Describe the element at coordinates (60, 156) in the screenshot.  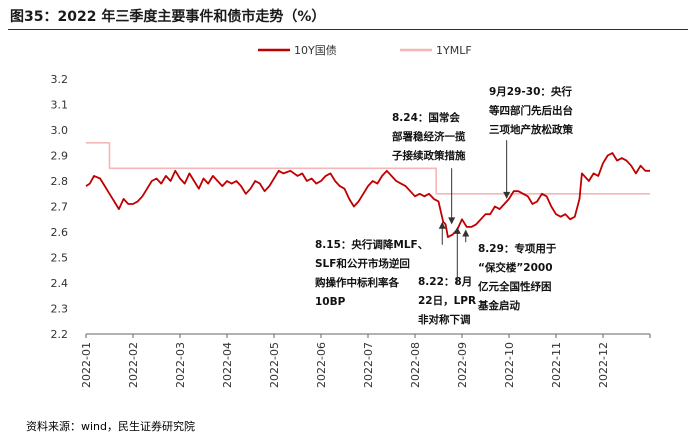
I see `y-tick-label: 2.9` at that location.